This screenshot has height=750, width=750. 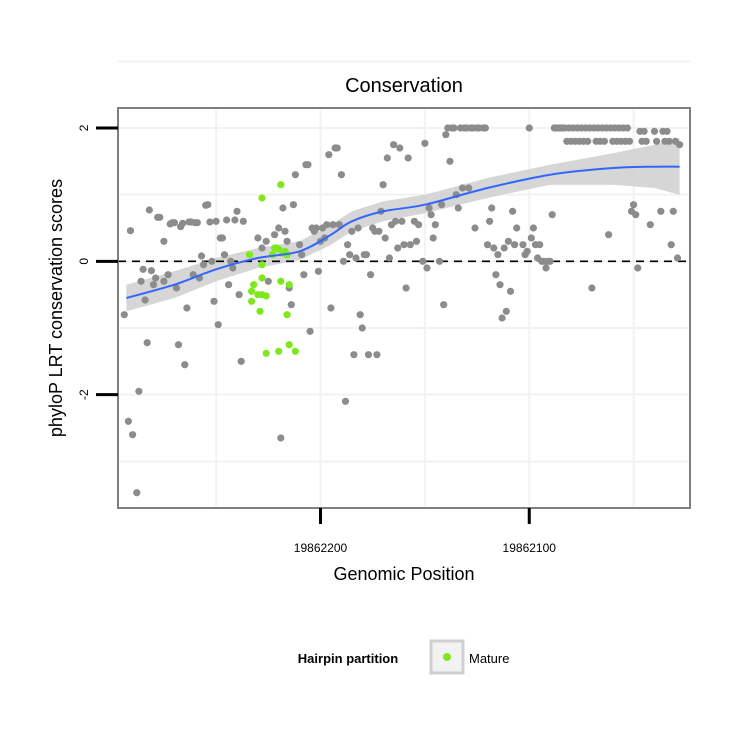 What do you see at coordinates (84, 261) in the screenshot?
I see `y-tick-label: 0` at bounding box center [84, 261].